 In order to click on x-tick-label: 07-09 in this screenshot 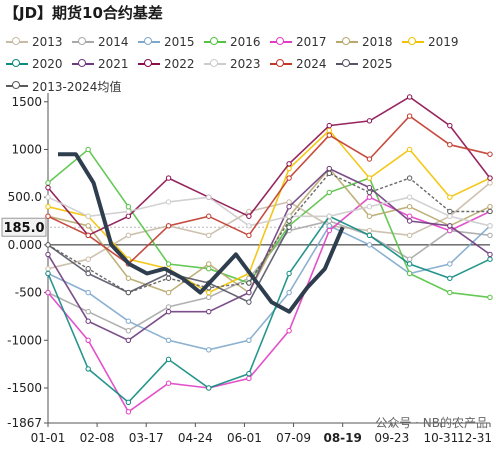, I will do `click(293, 438)`.